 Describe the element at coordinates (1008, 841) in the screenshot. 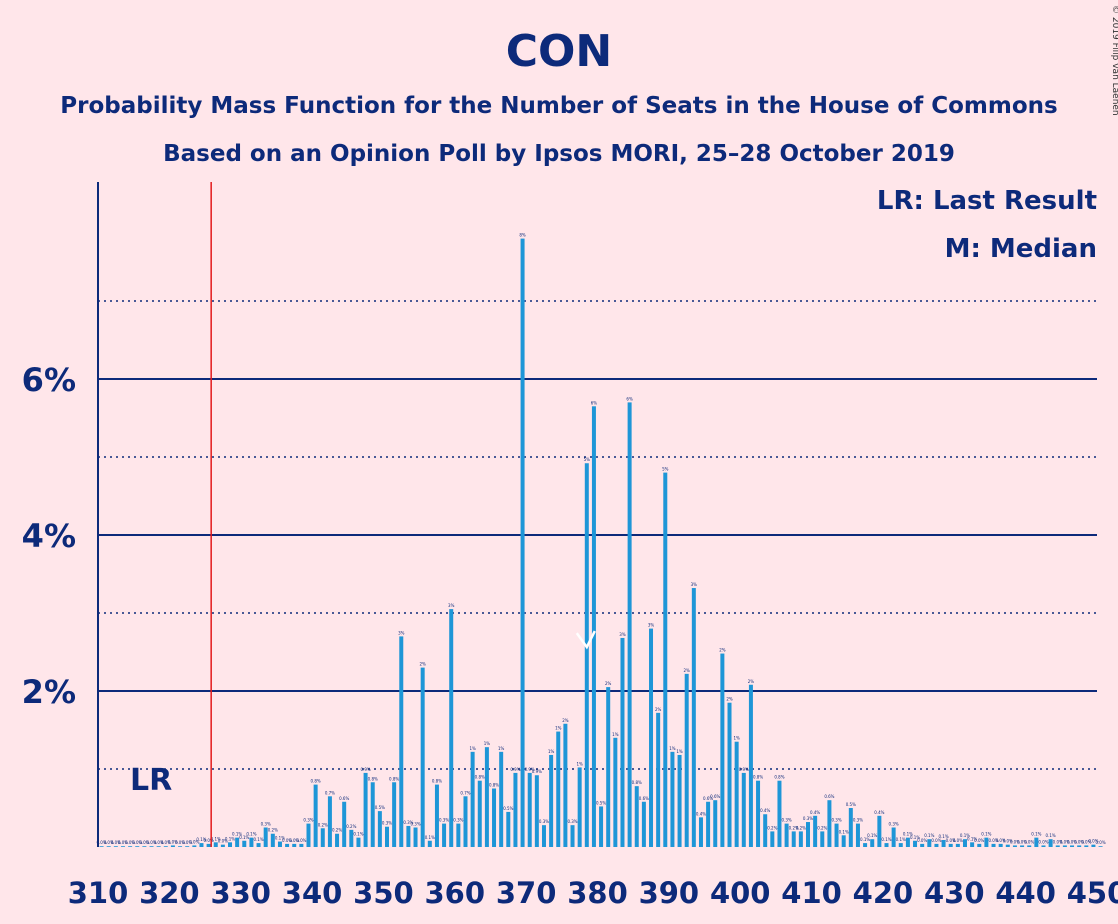

I see `bar-label-437: 0.0%` at that location.